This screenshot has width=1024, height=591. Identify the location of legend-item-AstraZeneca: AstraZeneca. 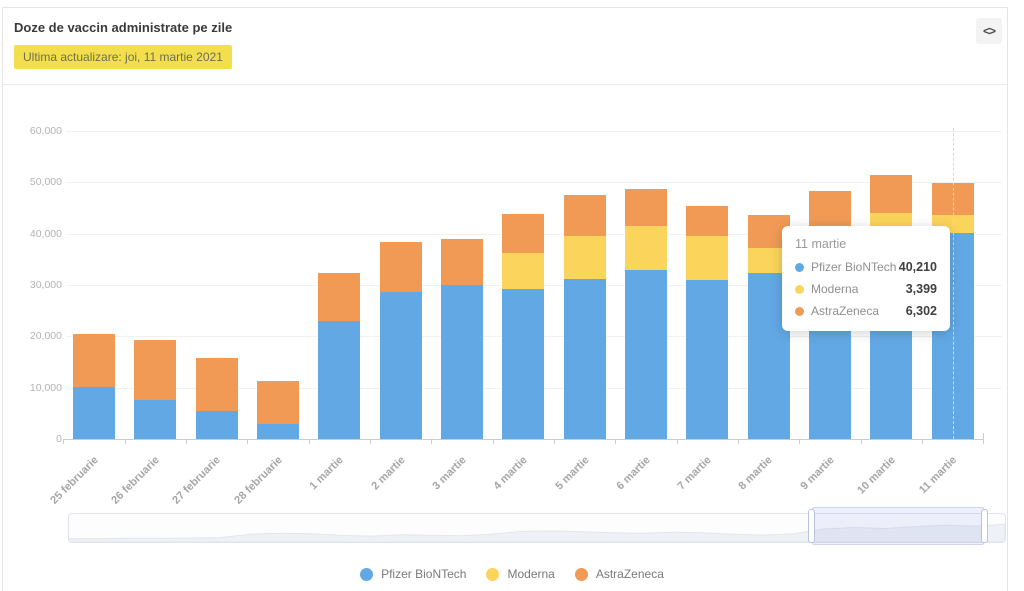
(619, 574).